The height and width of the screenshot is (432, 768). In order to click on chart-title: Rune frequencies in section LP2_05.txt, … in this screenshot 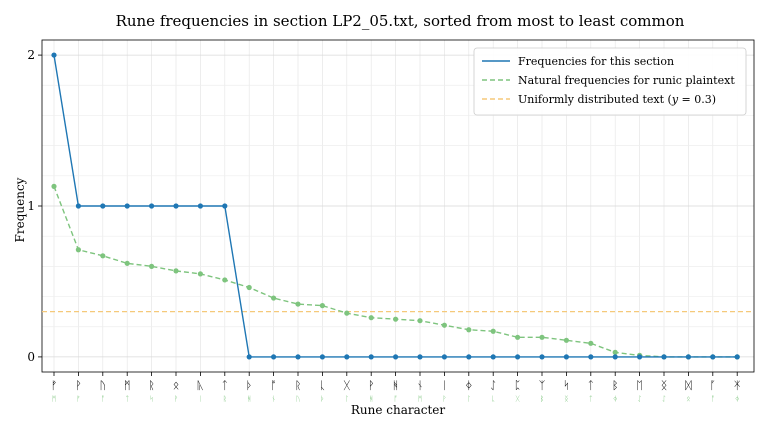, I will do `click(400, 21)`.